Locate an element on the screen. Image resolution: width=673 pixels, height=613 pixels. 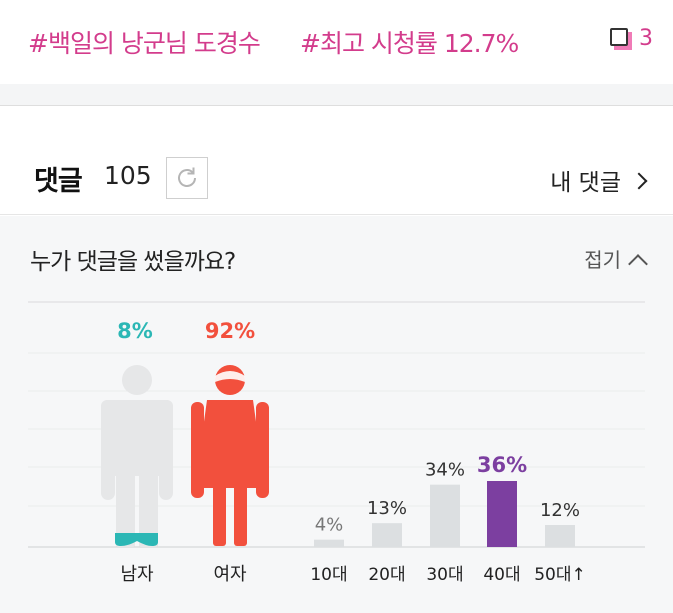
fold-label: 접기 is located at coordinates (602, 260).